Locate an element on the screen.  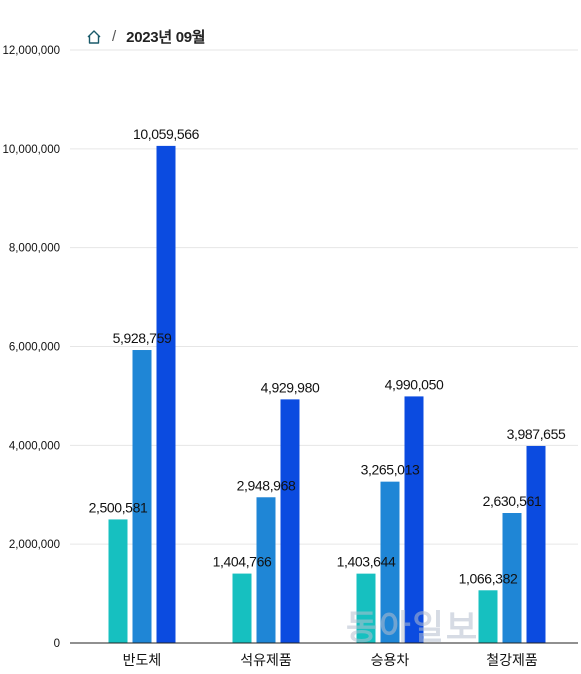
x-category-label: 반도체 is located at coordinates (142, 661).